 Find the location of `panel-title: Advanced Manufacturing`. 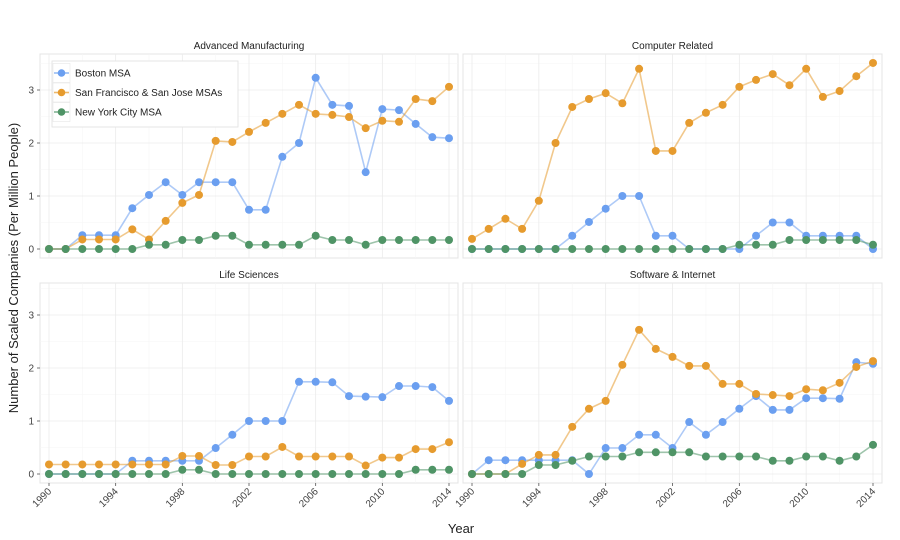

panel-title: Advanced Manufacturing is located at coordinates (249, 46).